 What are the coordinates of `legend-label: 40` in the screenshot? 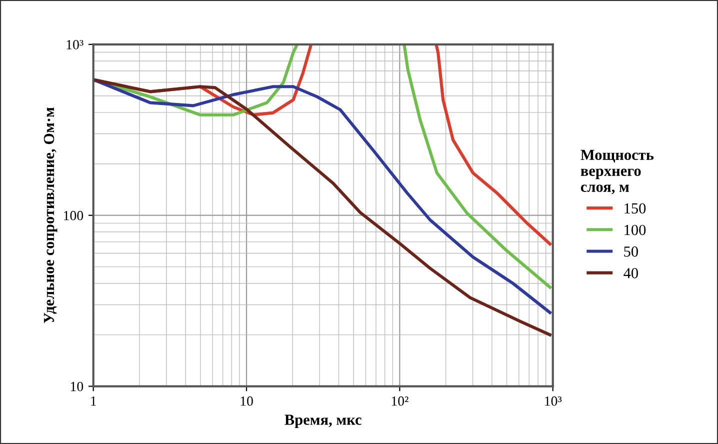 It's located at (631, 273).